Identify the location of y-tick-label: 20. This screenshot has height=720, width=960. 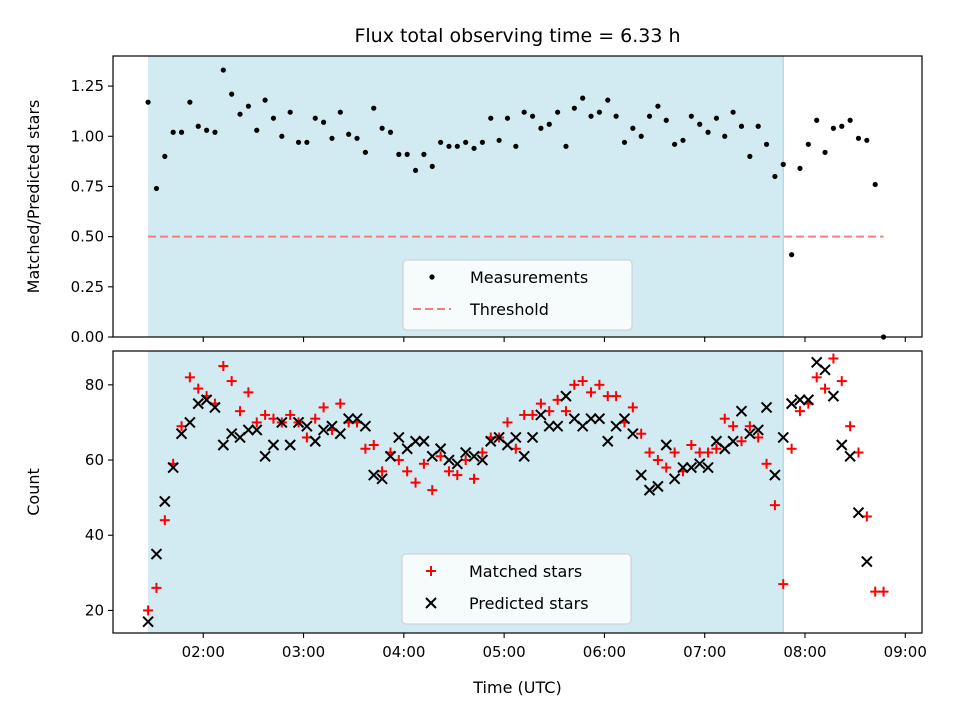
(94, 610).